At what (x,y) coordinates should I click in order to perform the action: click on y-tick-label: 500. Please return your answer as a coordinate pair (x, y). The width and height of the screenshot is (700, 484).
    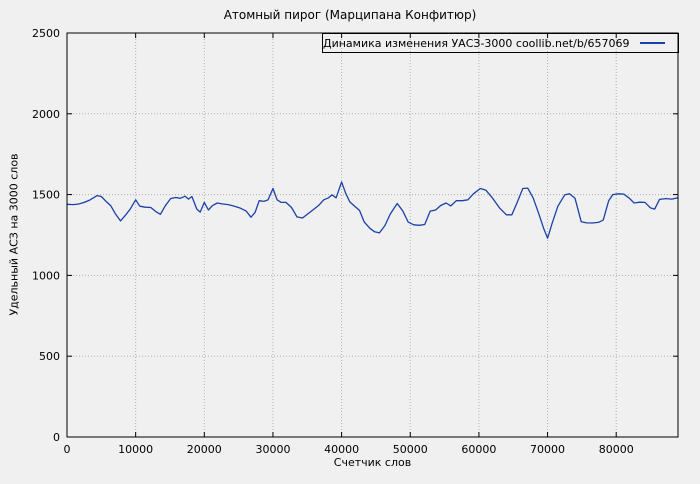
    Looking at the image, I should click on (49, 356).